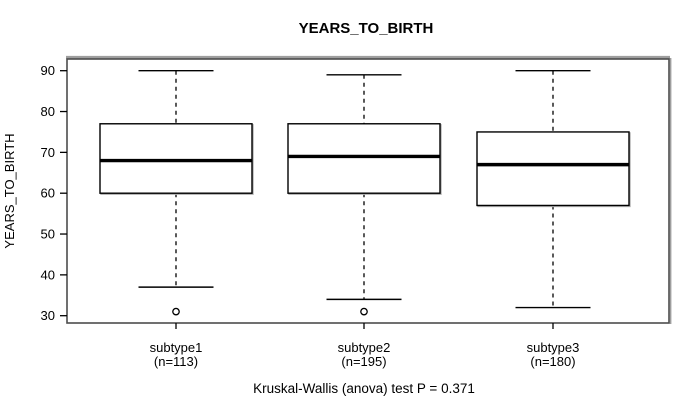 This screenshot has width=700, height=400. What do you see at coordinates (48, 111) in the screenshot?
I see `y-tick-label: 80` at bounding box center [48, 111].